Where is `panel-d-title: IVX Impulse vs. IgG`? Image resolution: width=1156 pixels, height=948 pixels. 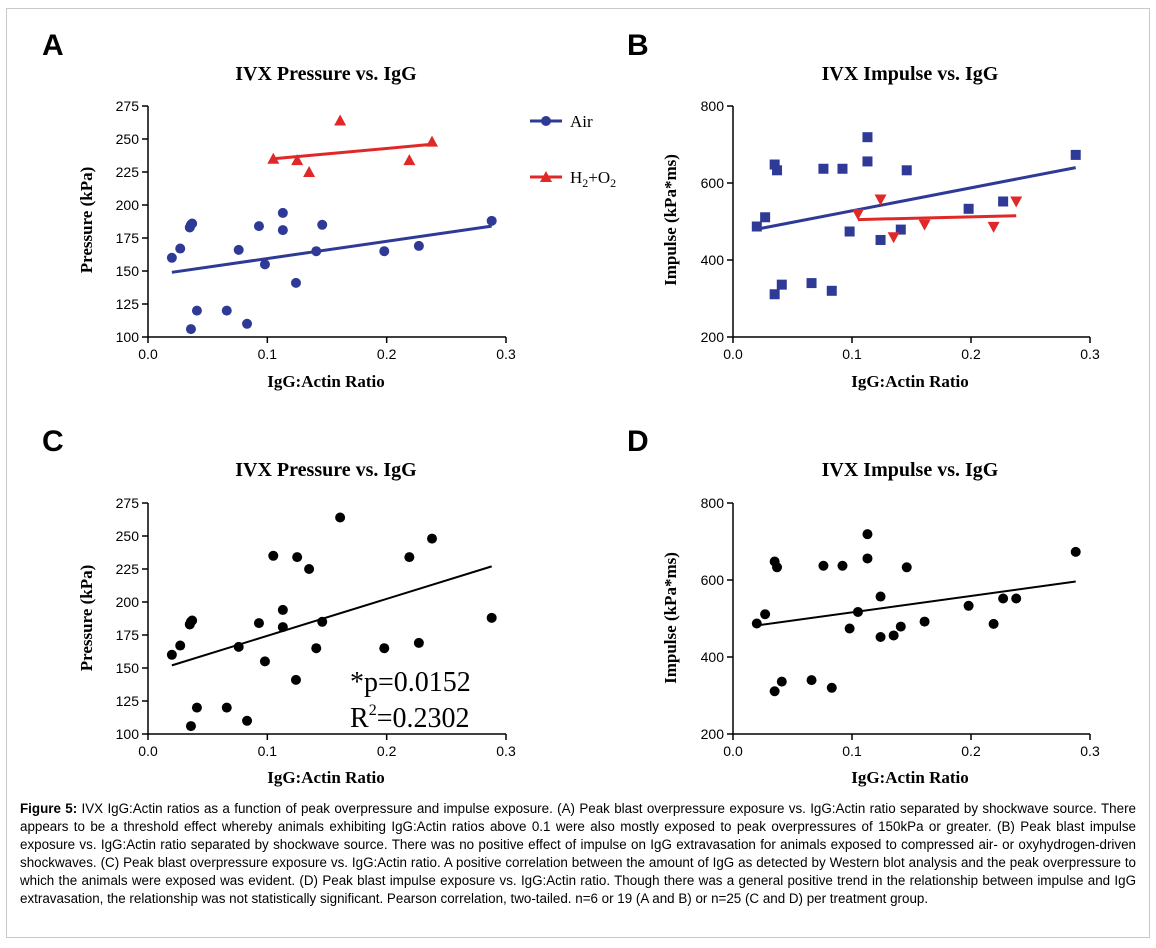
panel-d-title: IVX Impulse vs. IgG is located at coordinates (910, 470).